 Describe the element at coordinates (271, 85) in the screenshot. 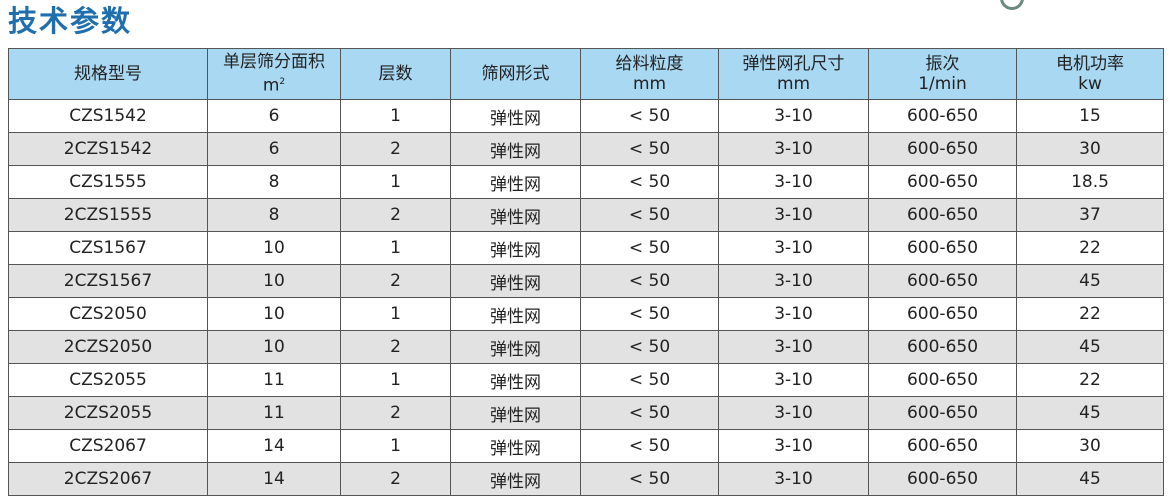

I see `header-unit: m` at that location.